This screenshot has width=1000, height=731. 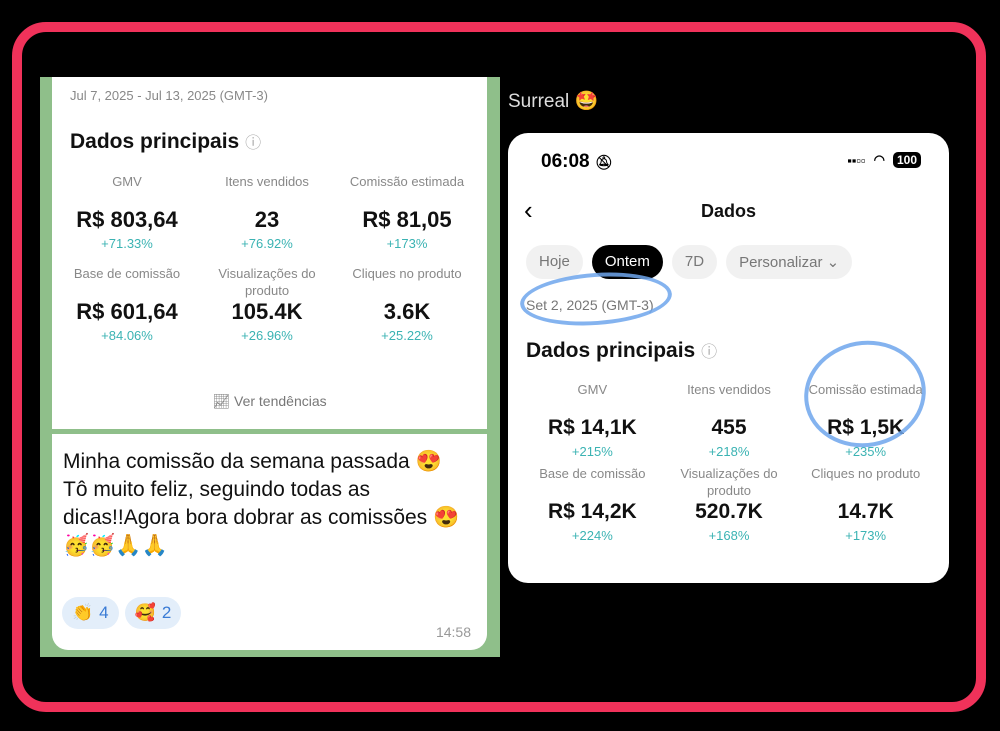 I want to click on metric-2: Comissão estimada R$ 1,5K +235%, so click(x=865, y=420).